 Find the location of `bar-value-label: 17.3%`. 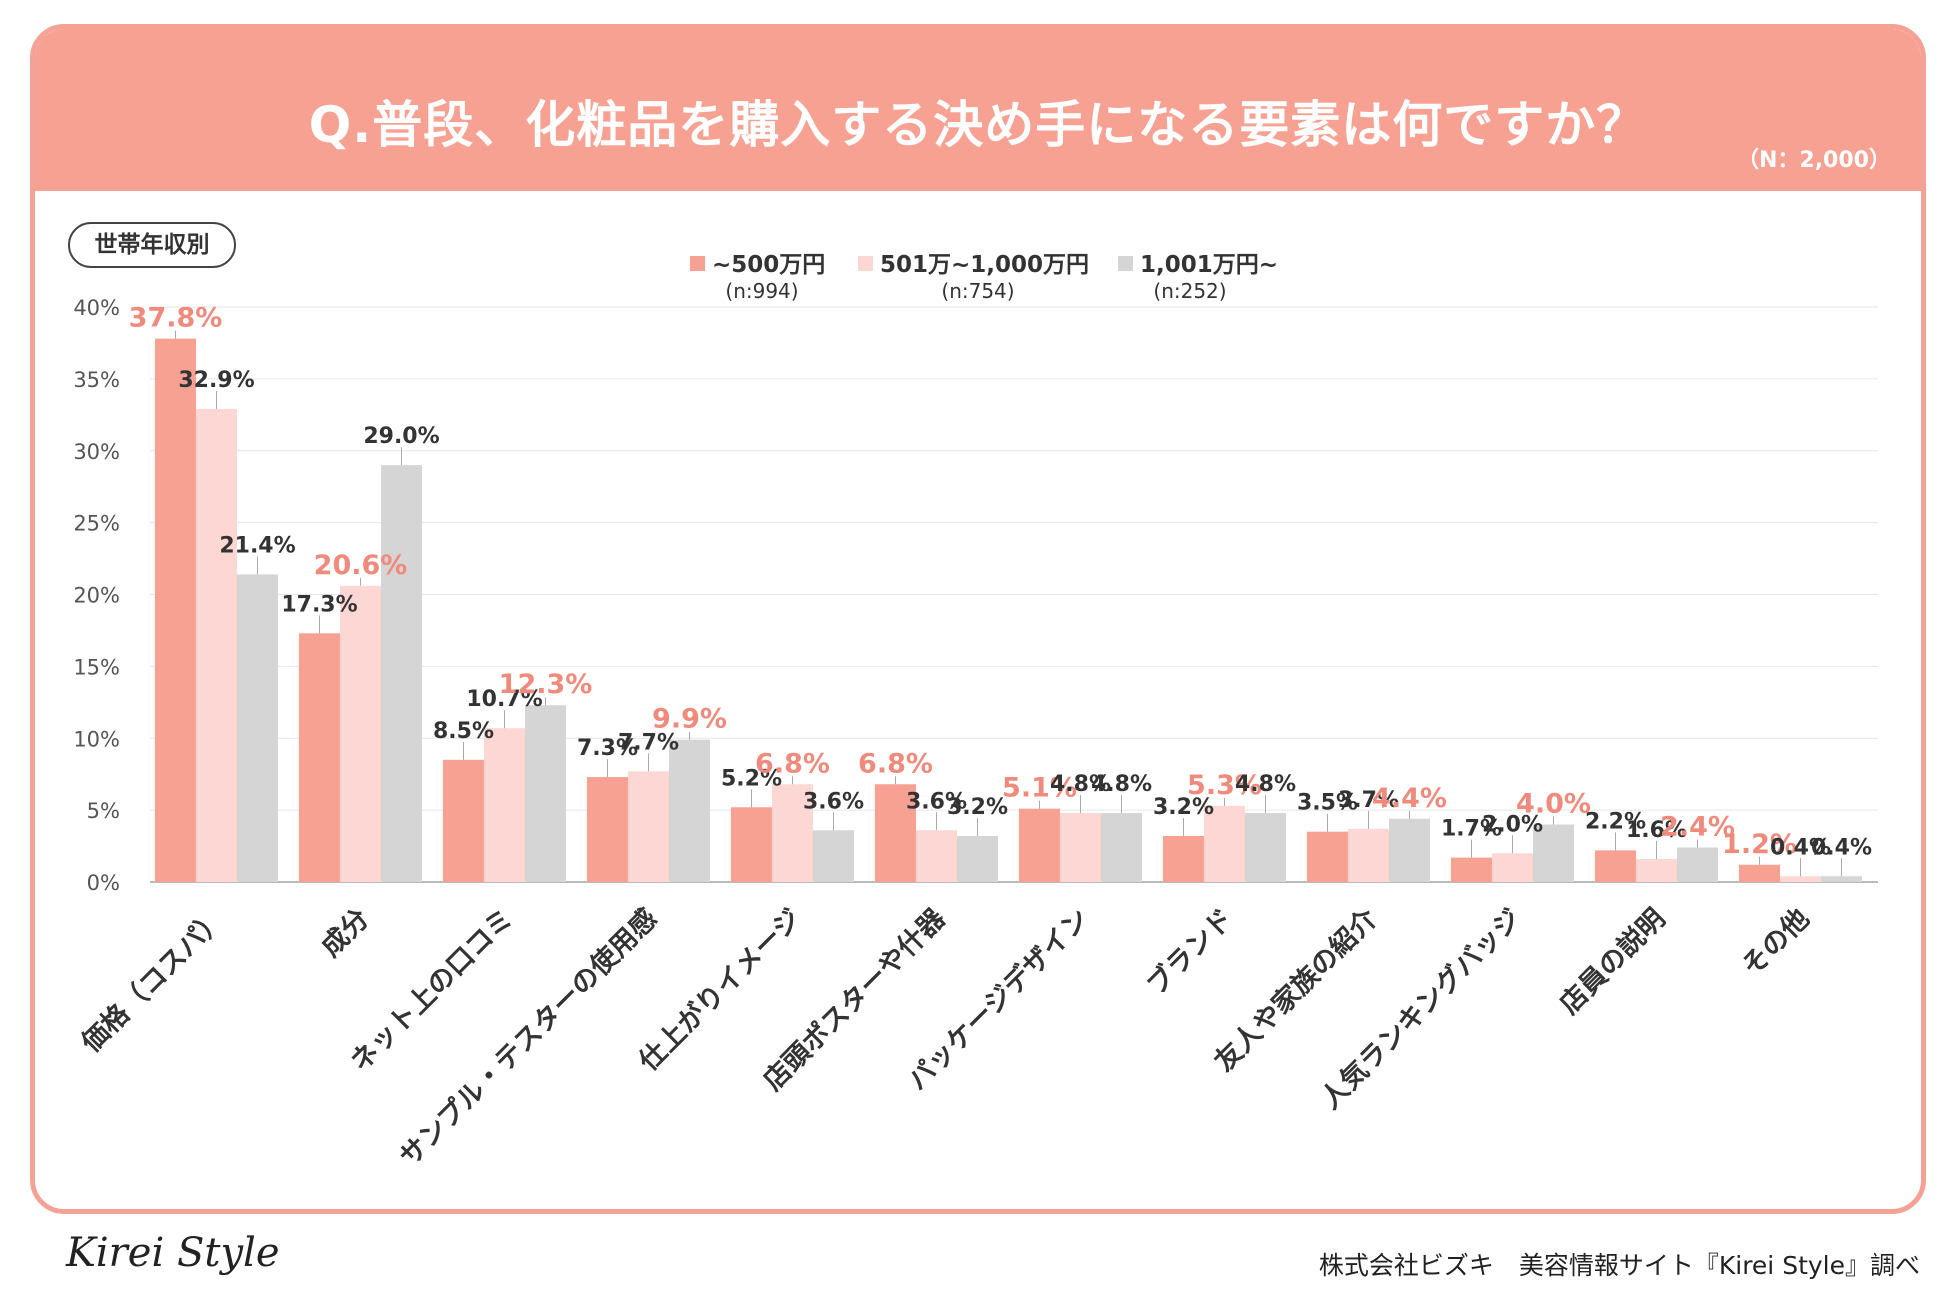

bar-value-label: 17.3% is located at coordinates (319, 604).